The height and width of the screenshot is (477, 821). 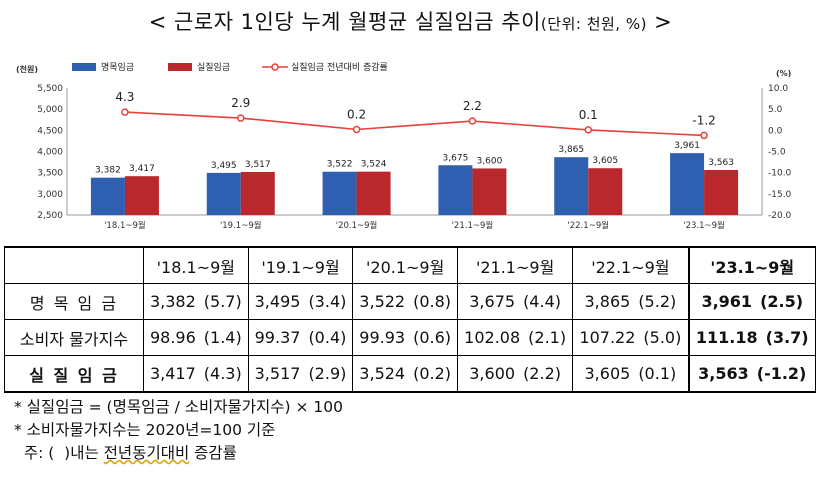 What do you see at coordinates (777, 153) in the screenshot?
I see `y-tick-label-right: -5.0` at bounding box center [777, 153].